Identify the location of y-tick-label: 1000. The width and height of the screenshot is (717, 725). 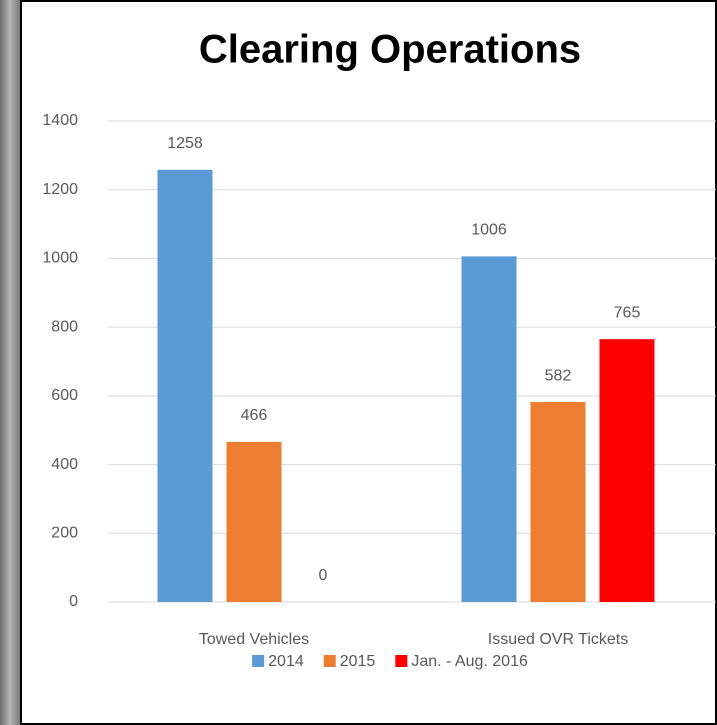
(60, 258).